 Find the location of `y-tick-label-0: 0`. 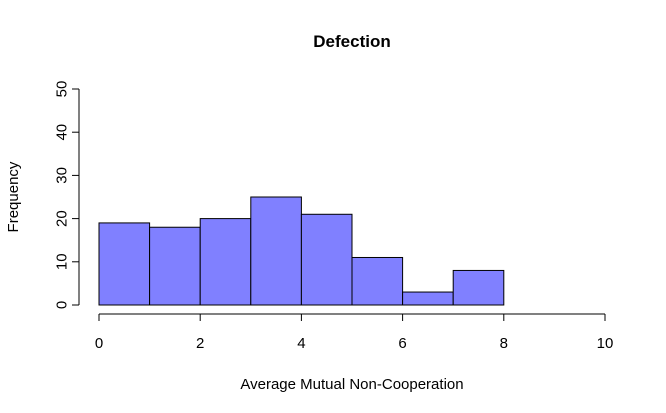

y-tick-label-0: 0 is located at coordinates (61, 305).